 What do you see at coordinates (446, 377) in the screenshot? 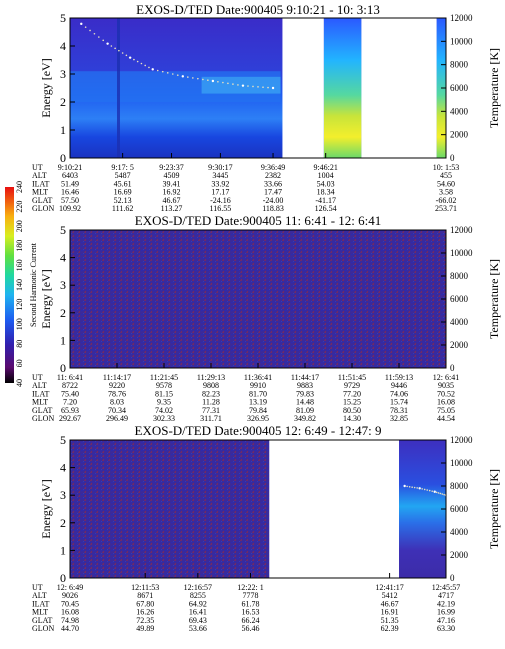
I see `orbit-value: 12: 6:41` at bounding box center [446, 377].